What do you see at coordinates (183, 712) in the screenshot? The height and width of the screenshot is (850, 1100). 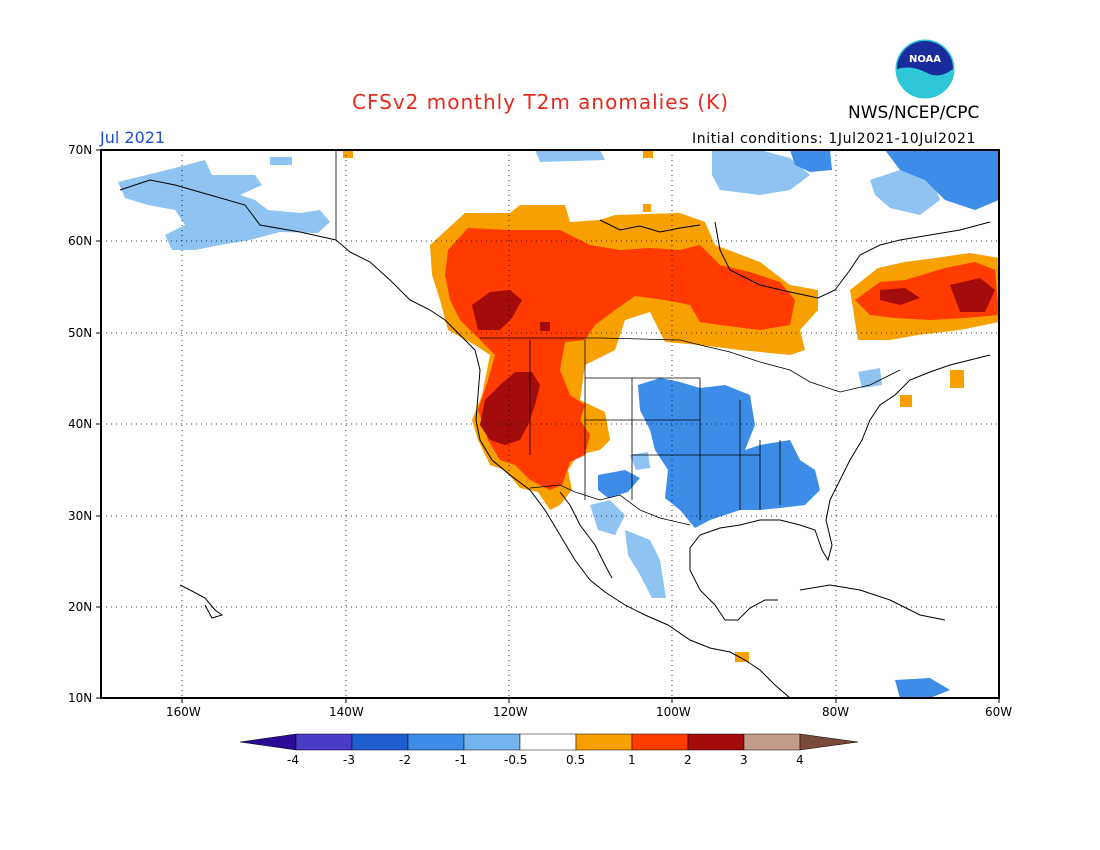 I see `lon-label: 160W` at bounding box center [183, 712].